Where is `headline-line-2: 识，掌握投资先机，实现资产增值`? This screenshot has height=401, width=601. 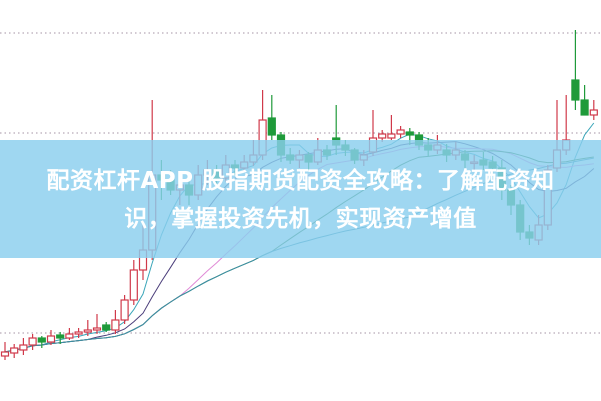 headline-line-2: 识，掌握投资先机，实现资产增值 is located at coordinates (300, 219).